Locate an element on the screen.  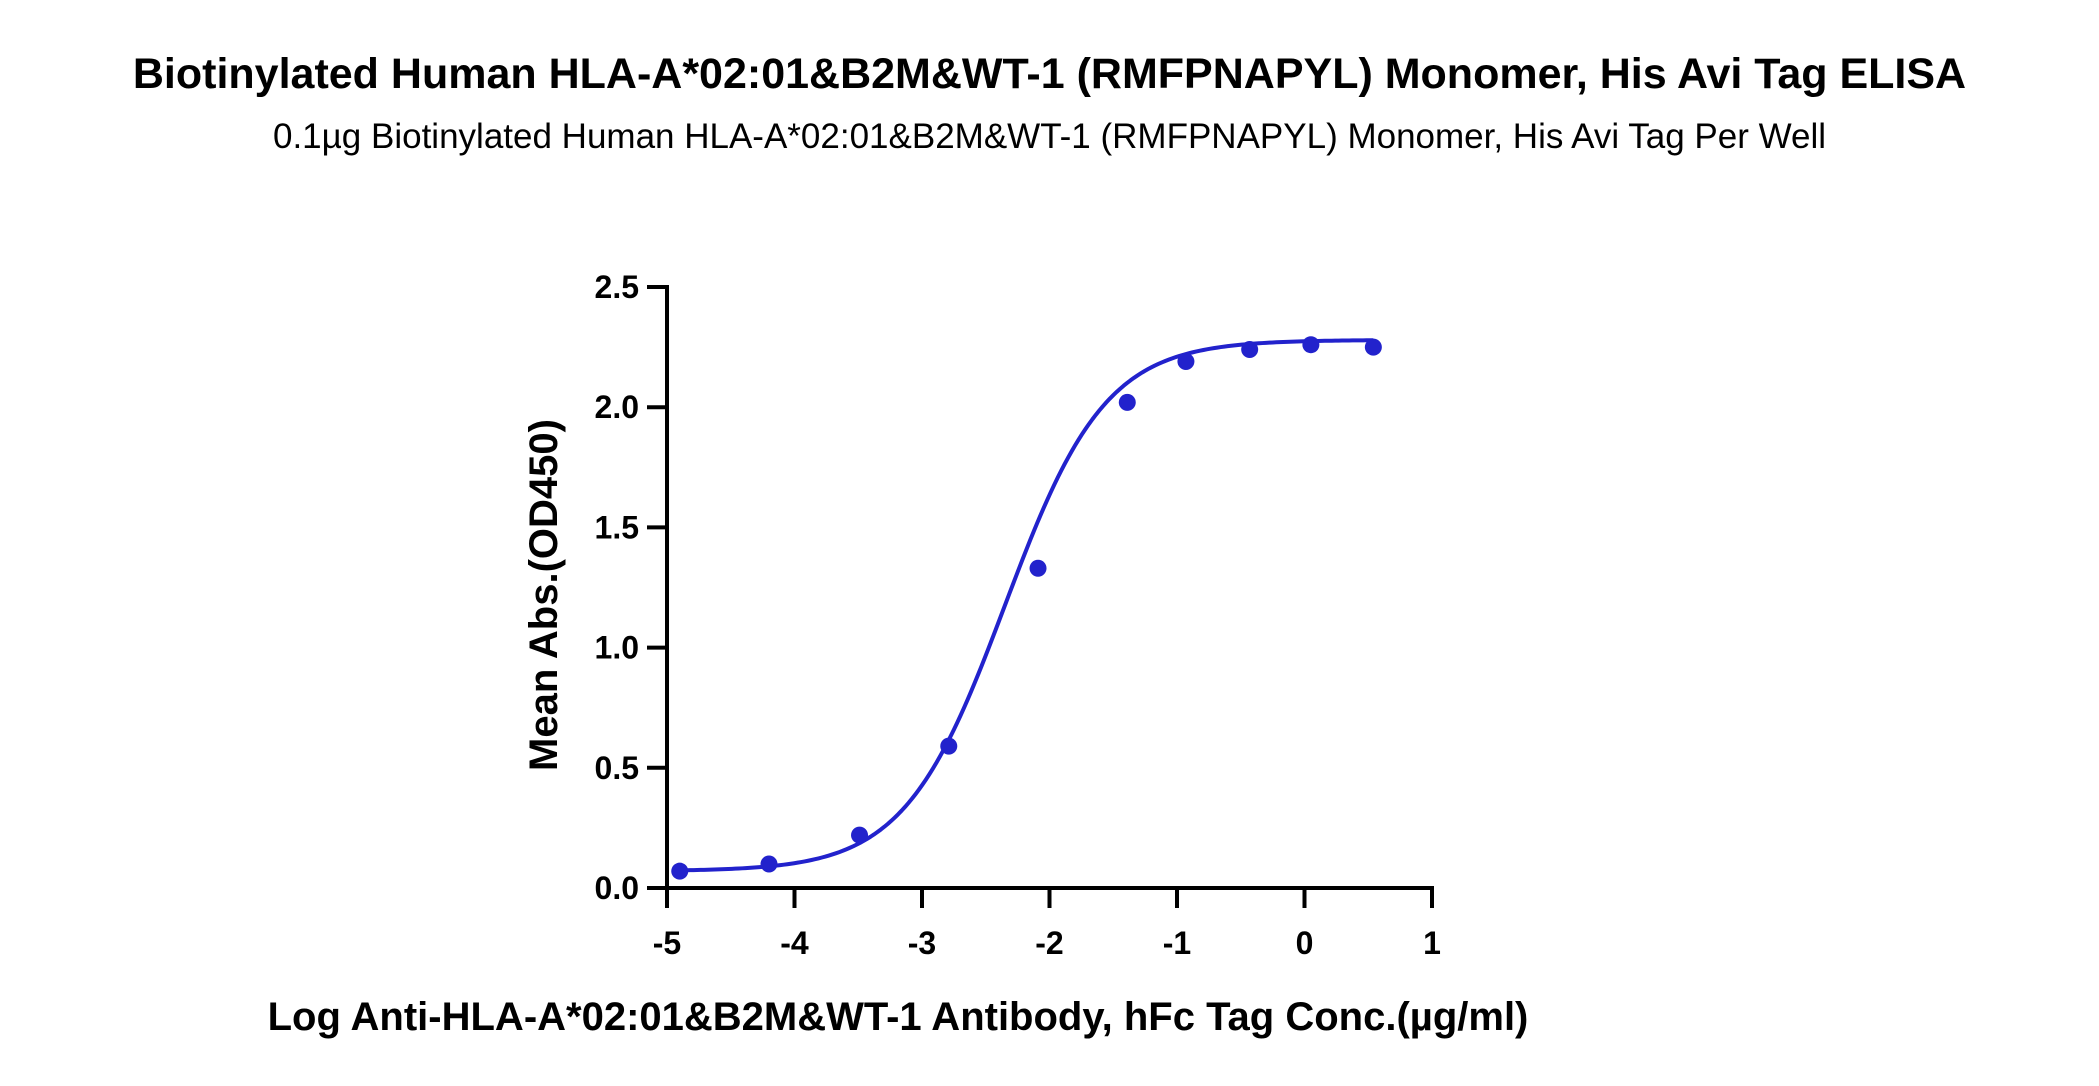
y-tick-label: 1.5 is located at coordinates (617, 527).